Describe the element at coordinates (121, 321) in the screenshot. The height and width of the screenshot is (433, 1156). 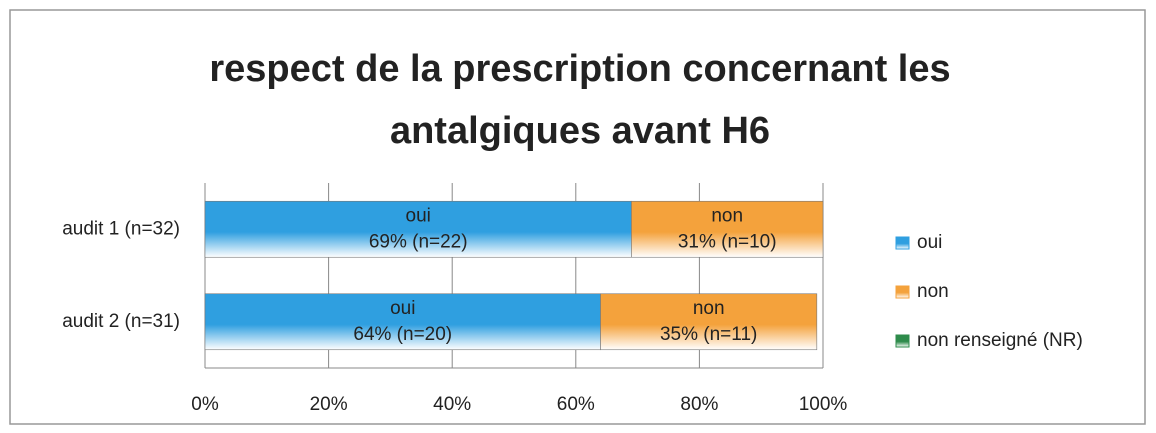
I see `y-tick-label: audit 2 (n=31)` at that location.